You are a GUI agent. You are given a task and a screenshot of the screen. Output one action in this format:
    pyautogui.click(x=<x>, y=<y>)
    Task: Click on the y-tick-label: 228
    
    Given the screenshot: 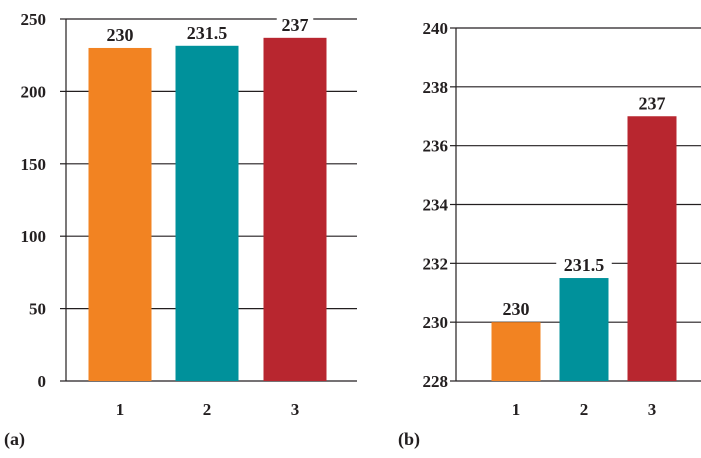 What is the action you would take?
    pyautogui.click(x=436, y=381)
    